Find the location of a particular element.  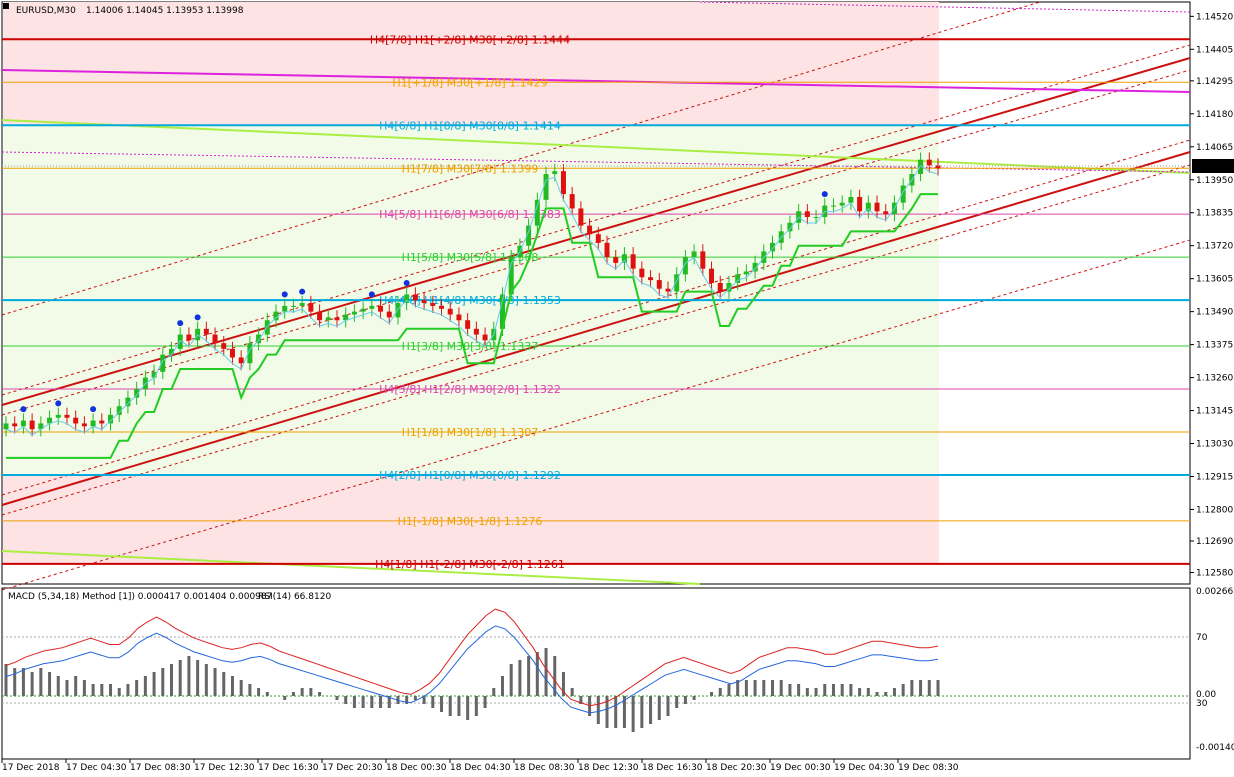

y-tick-label: 1.14180 is located at coordinates (1214, 115).